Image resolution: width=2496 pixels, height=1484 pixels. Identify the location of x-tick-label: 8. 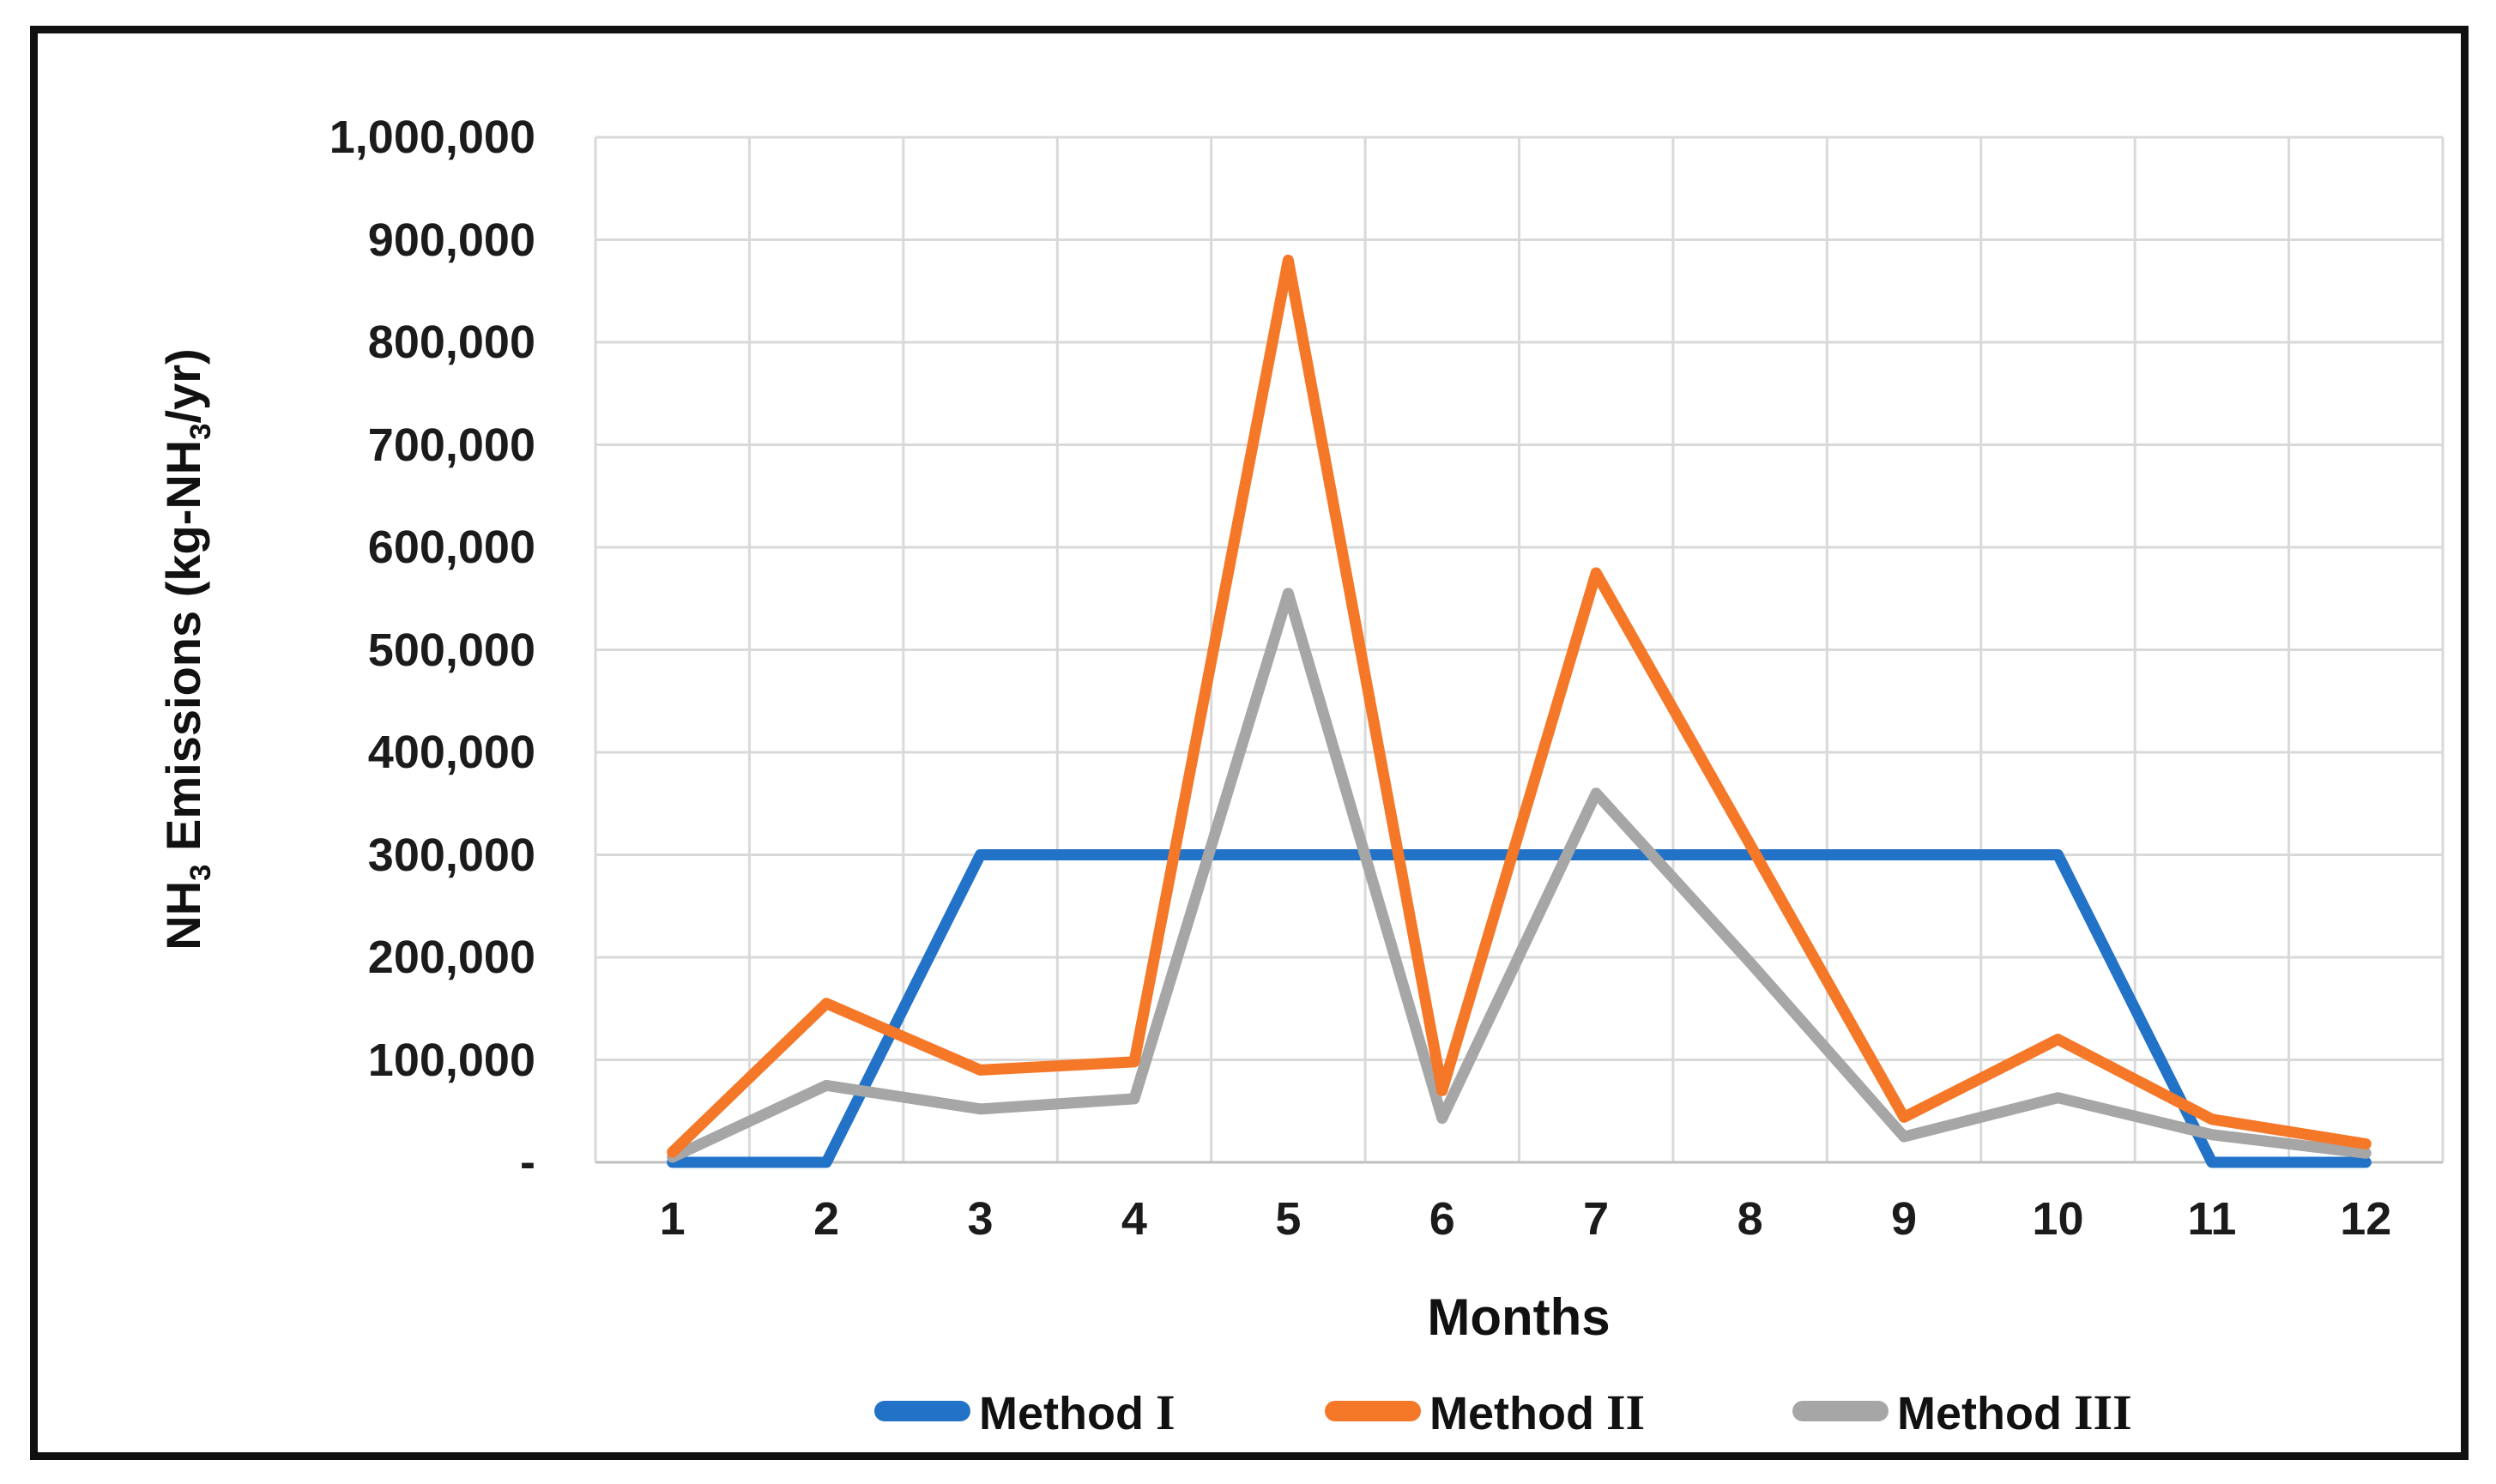
(1750, 1219).